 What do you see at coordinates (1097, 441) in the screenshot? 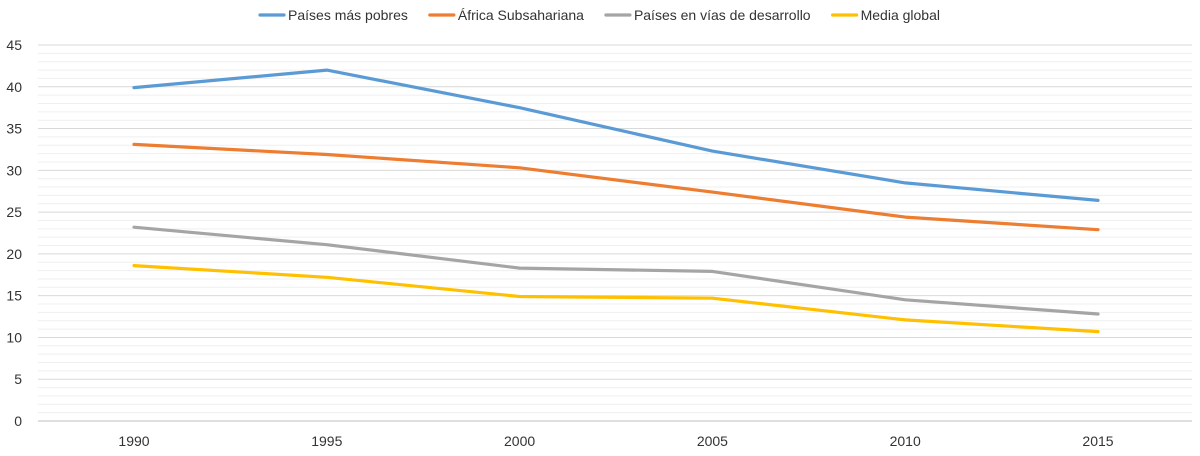
I see `x-tick-label: 2015` at bounding box center [1097, 441].